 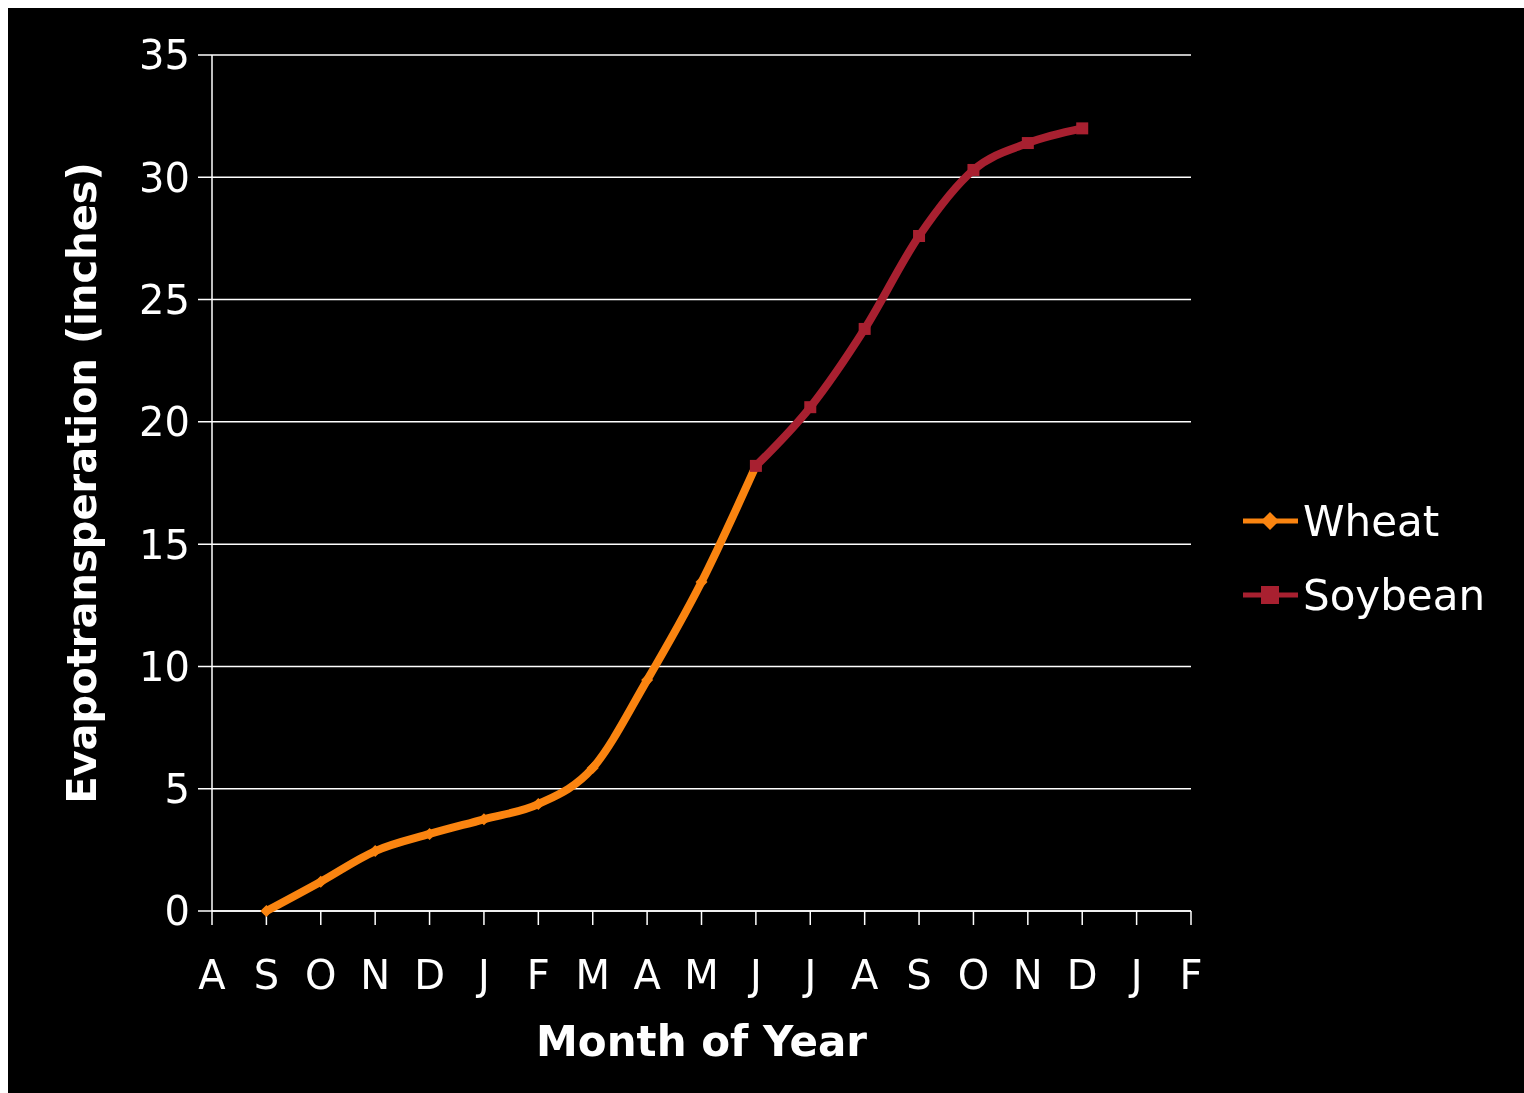 What do you see at coordinates (1371, 522) in the screenshot?
I see `legend-label: Wheat` at bounding box center [1371, 522].